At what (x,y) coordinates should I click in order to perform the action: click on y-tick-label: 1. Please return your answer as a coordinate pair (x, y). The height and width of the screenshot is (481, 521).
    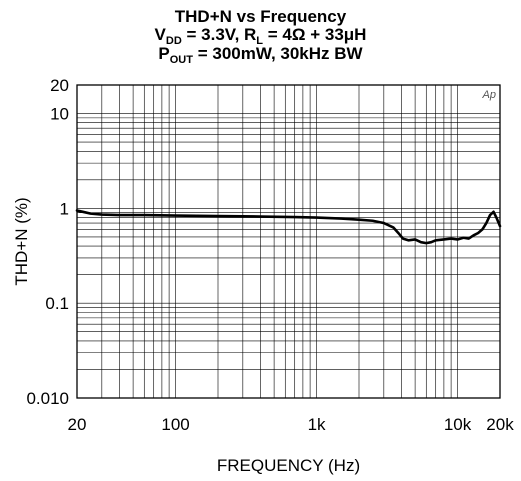
    Looking at the image, I should click on (64, 208).